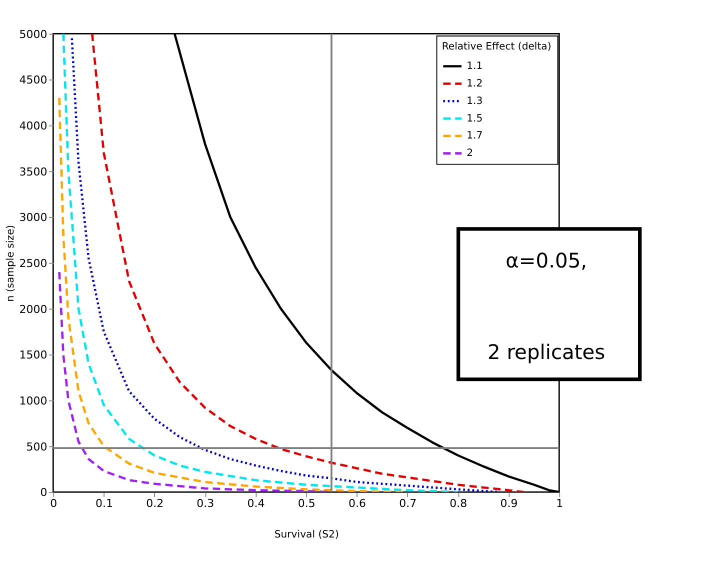 The height and width of the screenshot is (585, 715). What do you see at coordinates (44, 493) in the screenshot?
I see `y-tick-label: 0` at bounding box center [44, 493].